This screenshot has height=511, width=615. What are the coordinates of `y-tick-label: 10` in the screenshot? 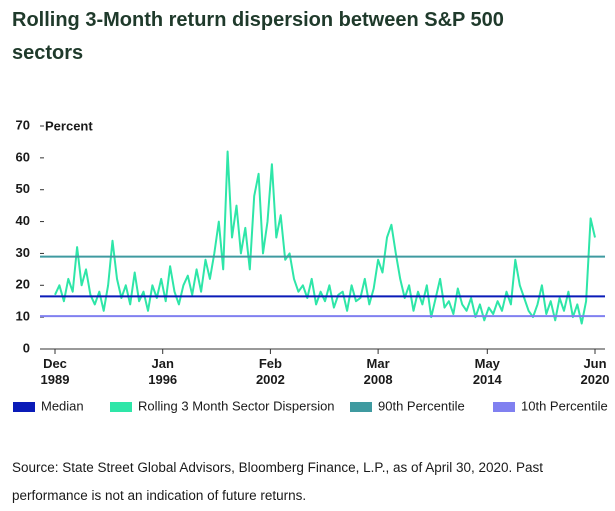 It's located at (23, 316).